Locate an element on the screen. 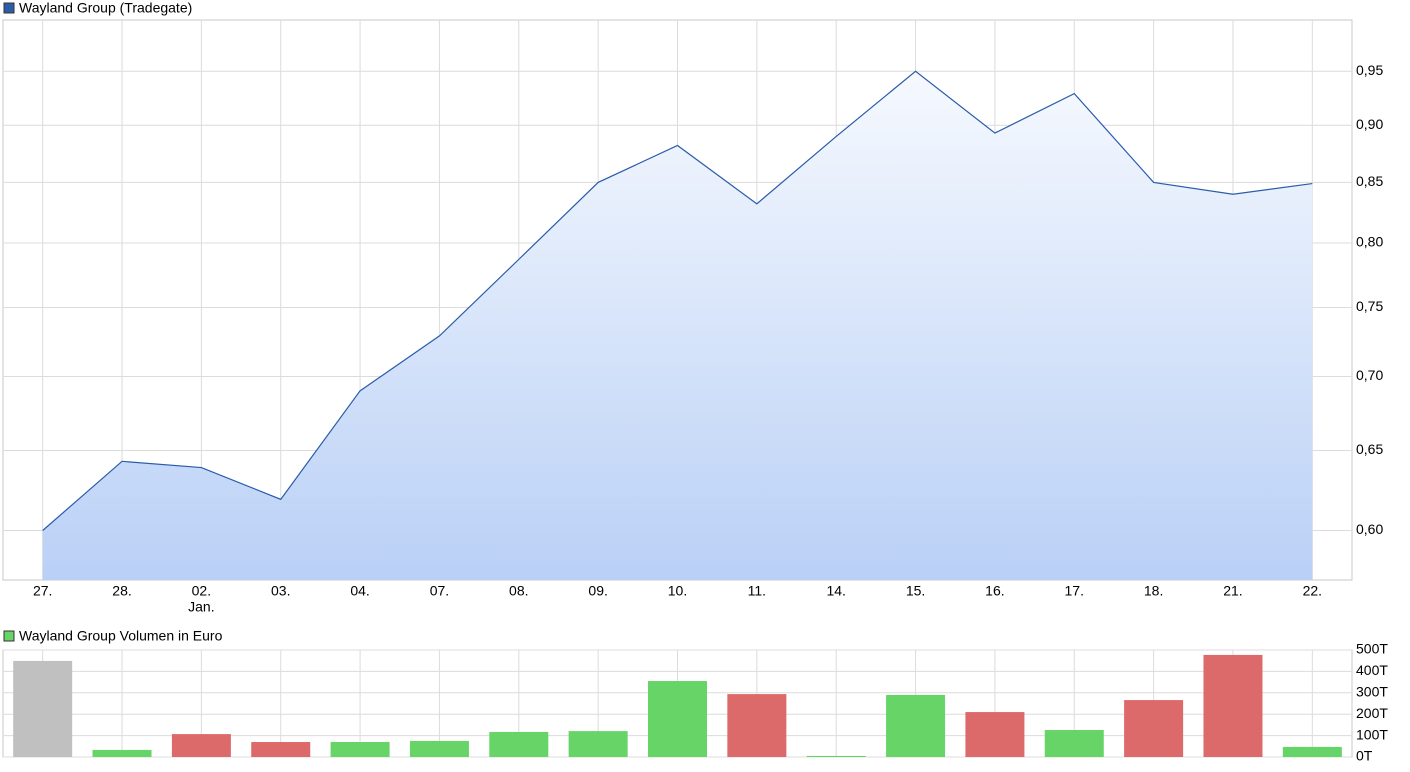  x-tick-label: 21. is located at coordinates (1232, 591).